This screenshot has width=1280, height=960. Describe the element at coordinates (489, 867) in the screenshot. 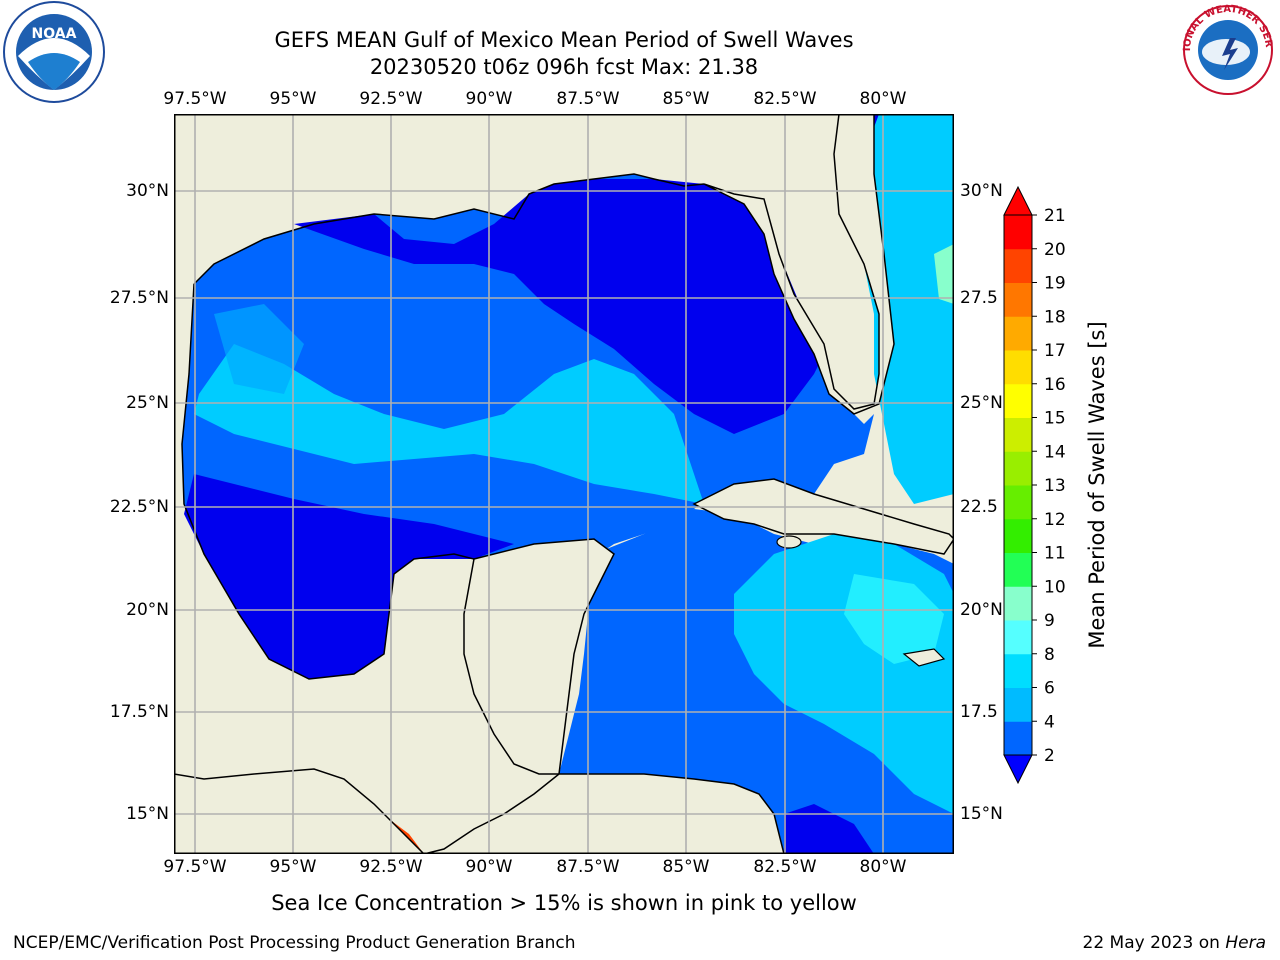

I see `lon-tick-bottom: 90°W` at that location.